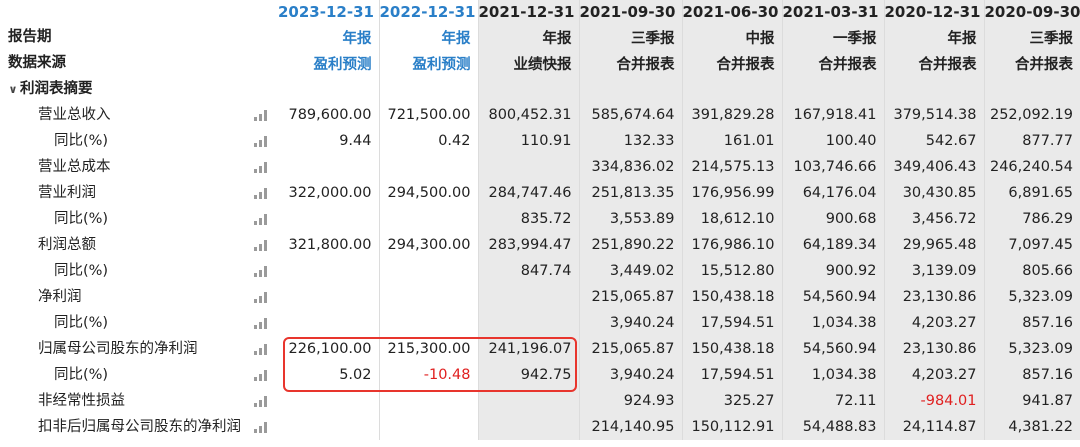 Image resolution: width=1080 pixels, height=447 pixels. What do you see at coordinates (934, 12) in the screenshot?
I see `period-date-header: 2020-12-31` at bounding box center [934, 12].